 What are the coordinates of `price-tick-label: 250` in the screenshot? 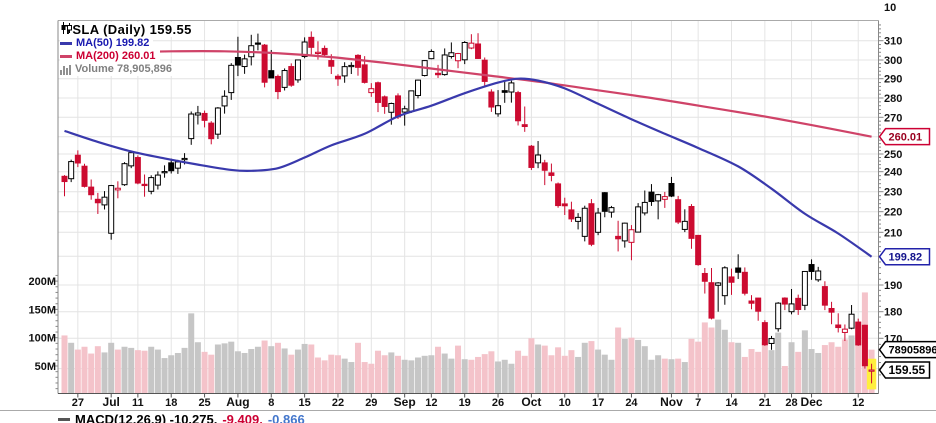 It's located at (893, 155).